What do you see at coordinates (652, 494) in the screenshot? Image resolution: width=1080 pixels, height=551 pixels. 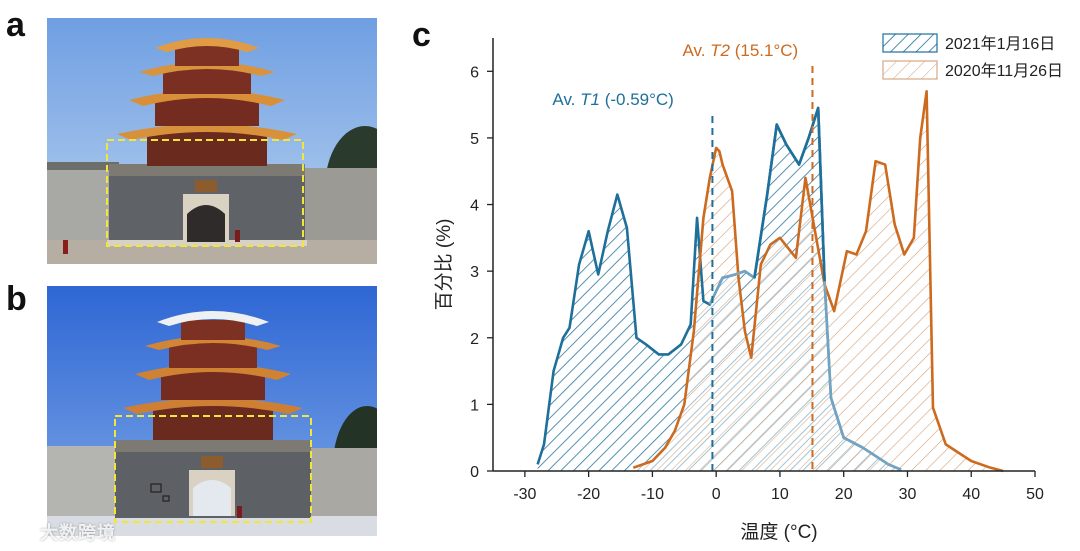 I see `x-tick-label--10: -10` at bounding box center [652, 494].